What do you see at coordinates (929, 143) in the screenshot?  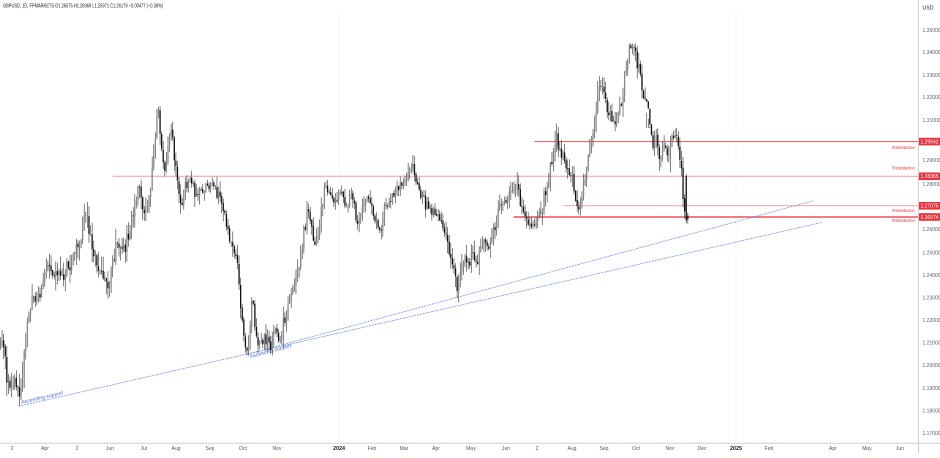 I see `svg-text: 1.29942` at bounding box center [929, 143].